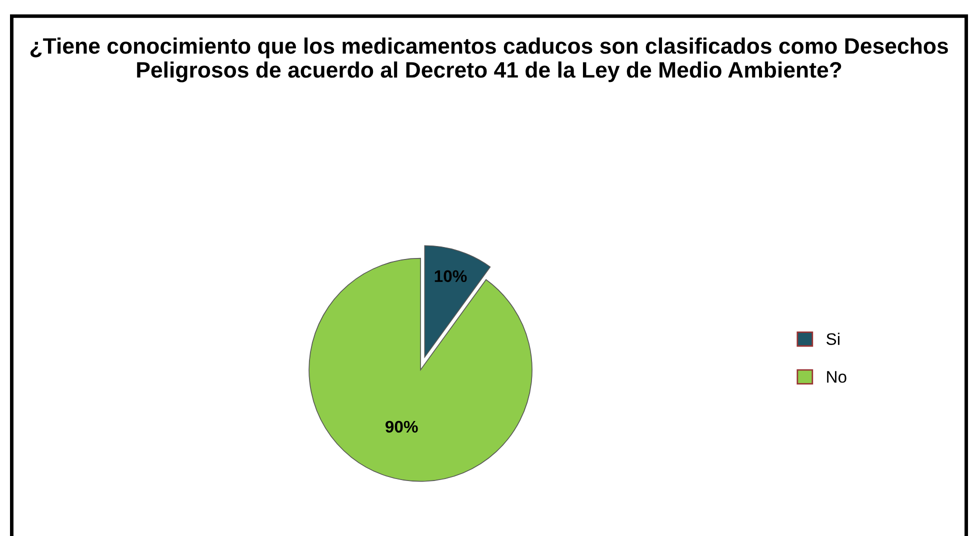 This screenshot has height=536, width=978. I want to click on data-label: 90%, so click(401, 426).